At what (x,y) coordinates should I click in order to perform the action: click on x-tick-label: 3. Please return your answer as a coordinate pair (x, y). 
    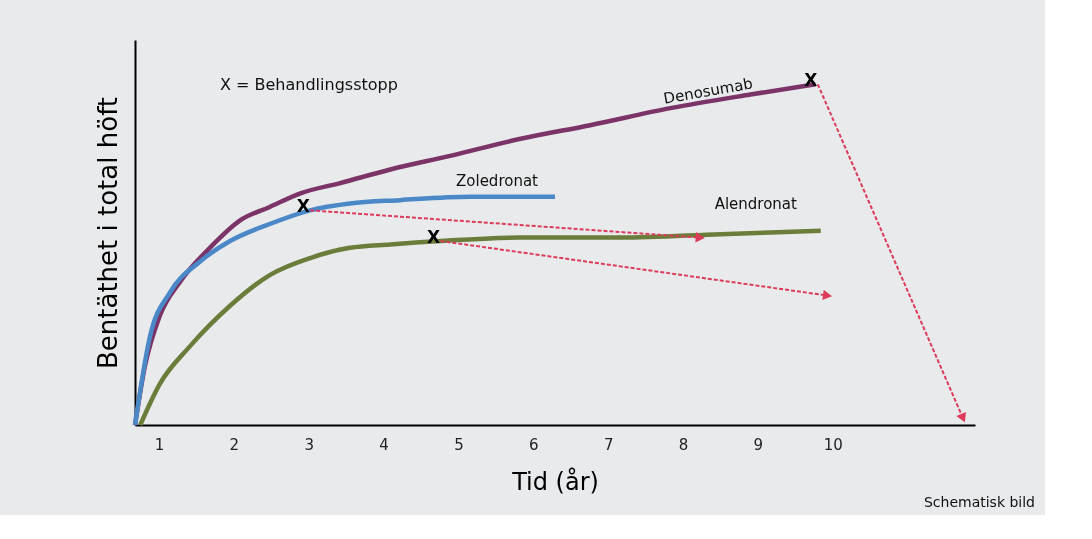
    Looking at the image, I should click on (309, 444).